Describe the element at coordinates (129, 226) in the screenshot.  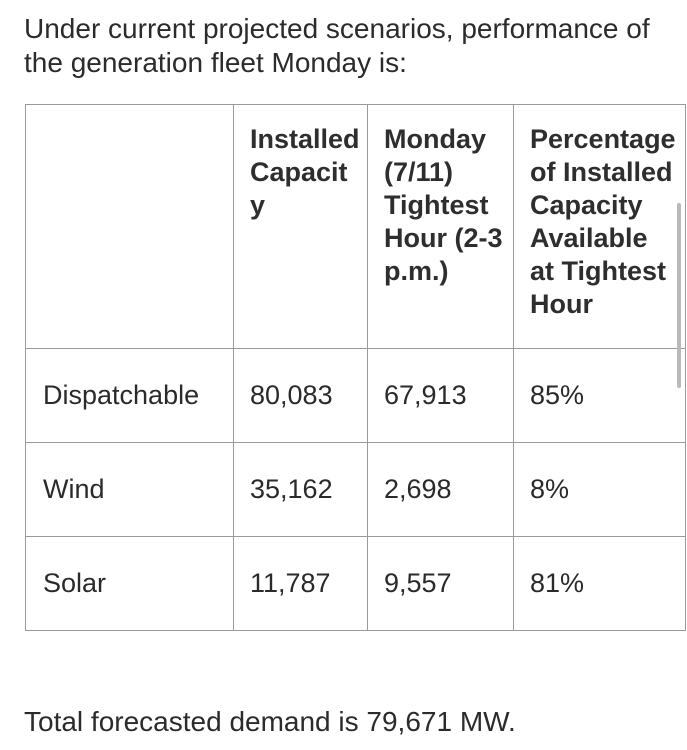
I see `header-cell-blank` at that location.